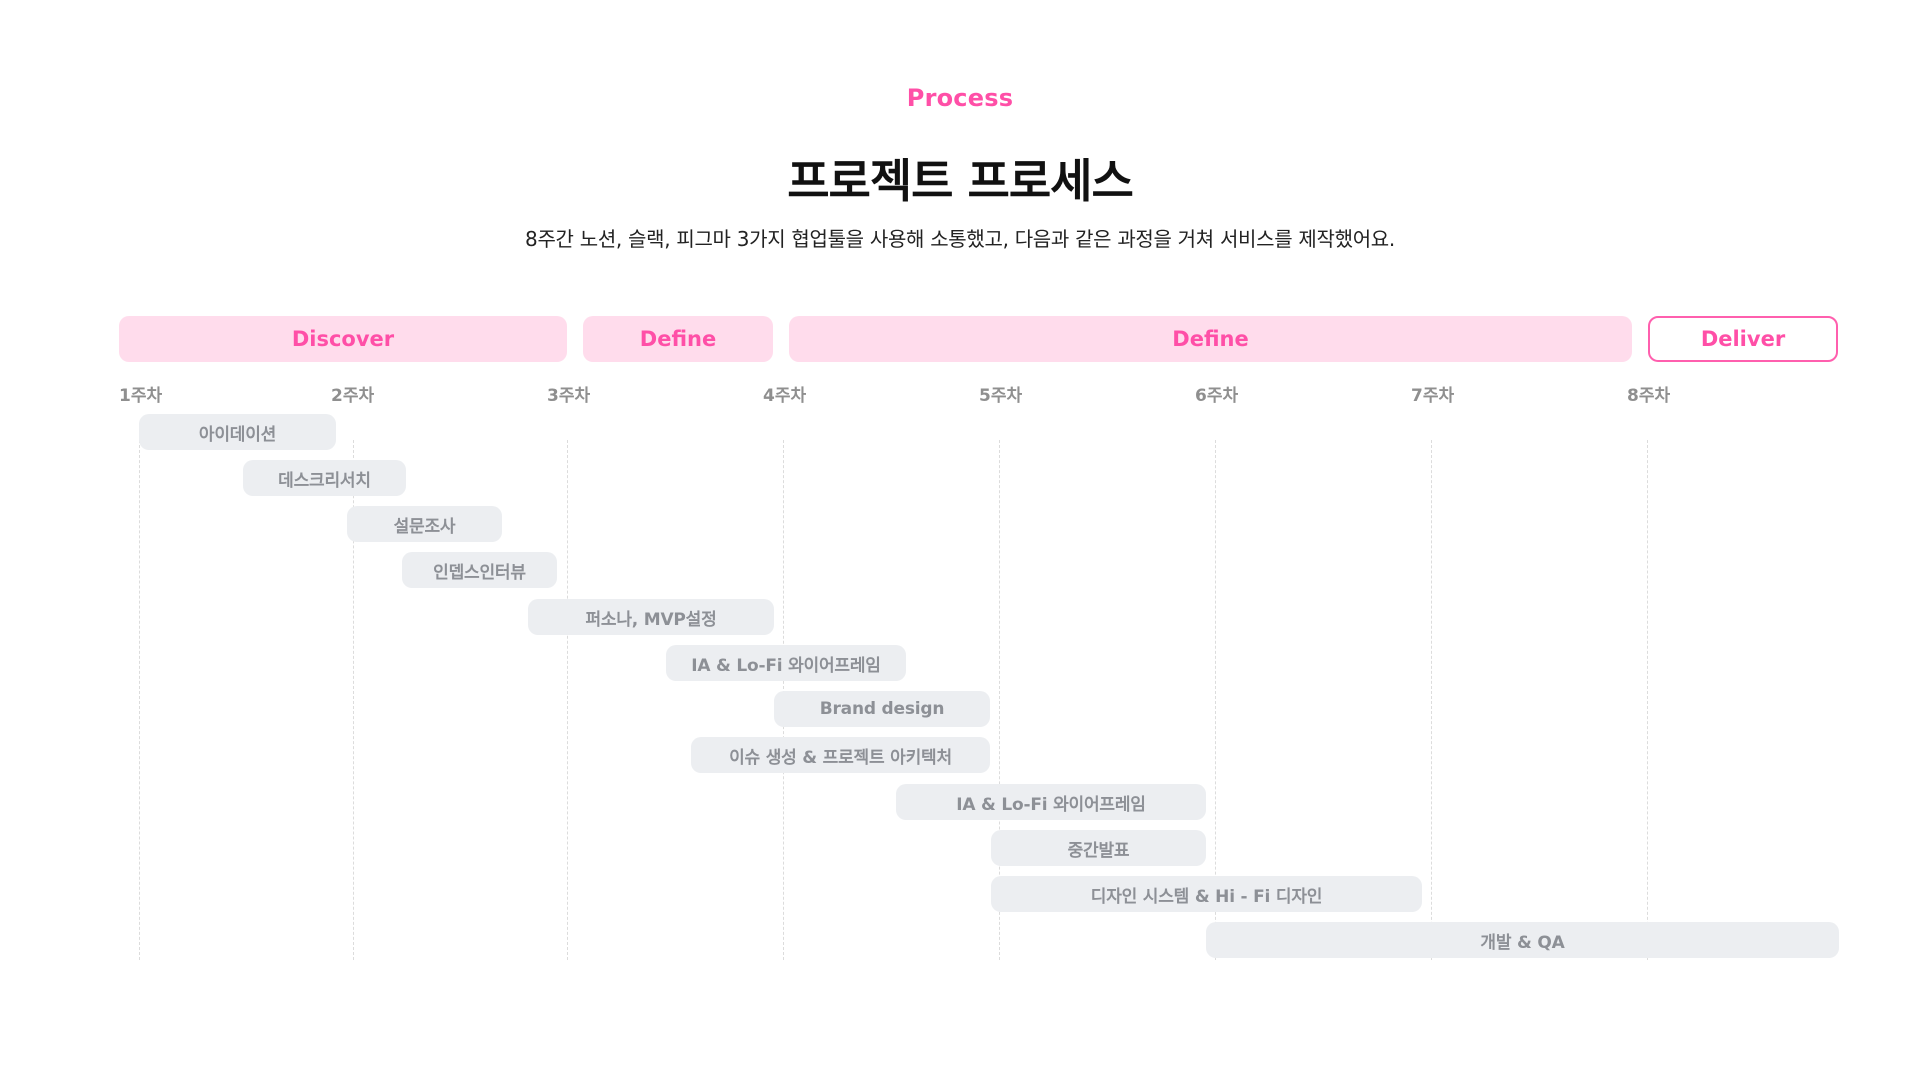 Image resolution: width=1920 pixels, height=1080 pixels. I want to click on task-label: 인뎁스인터뷰, so click(479, 572).